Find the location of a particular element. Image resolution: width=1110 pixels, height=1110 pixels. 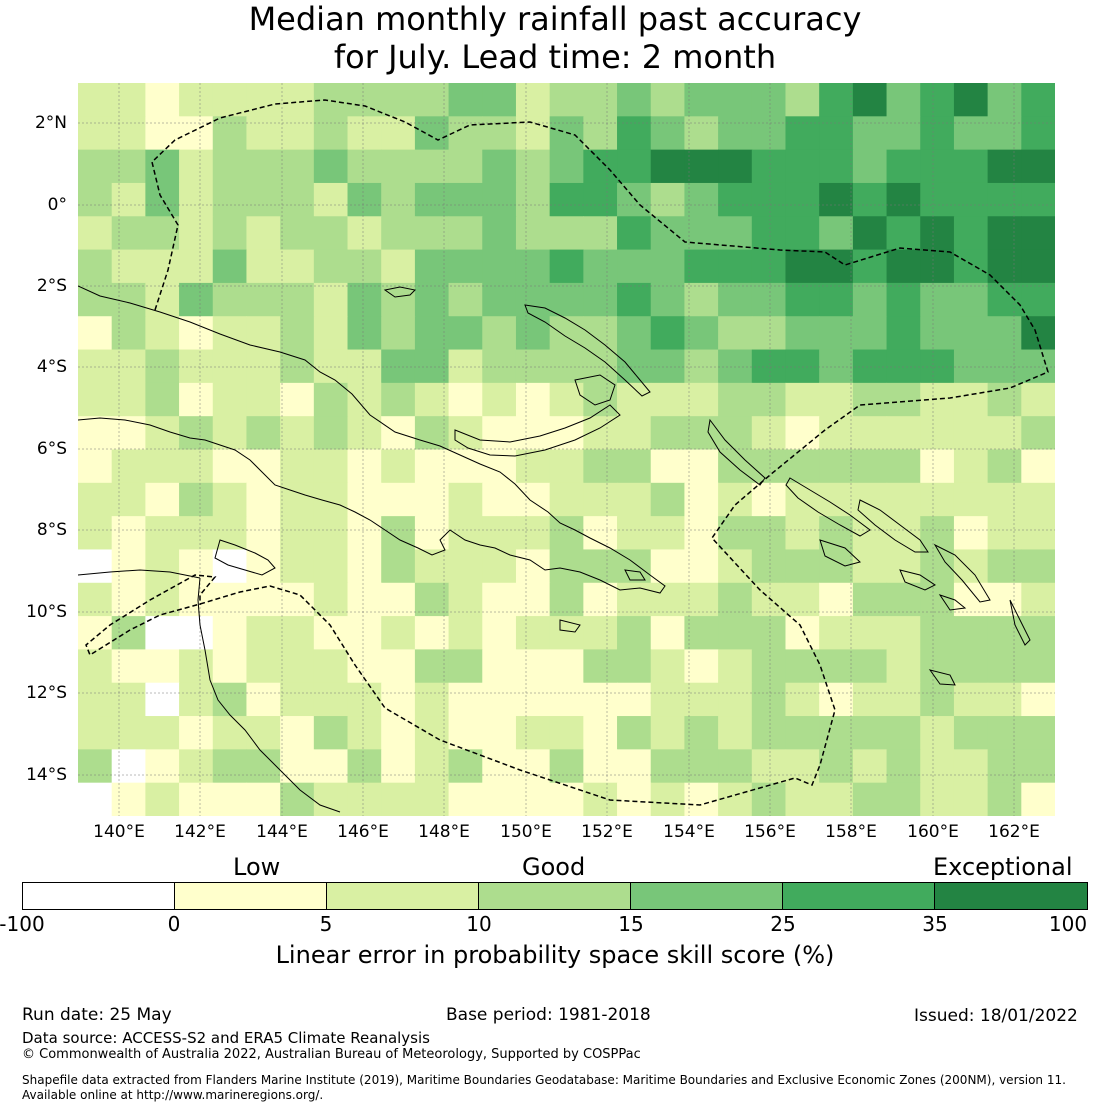

lon-label: 158°E is located at coordinates (851, 832).